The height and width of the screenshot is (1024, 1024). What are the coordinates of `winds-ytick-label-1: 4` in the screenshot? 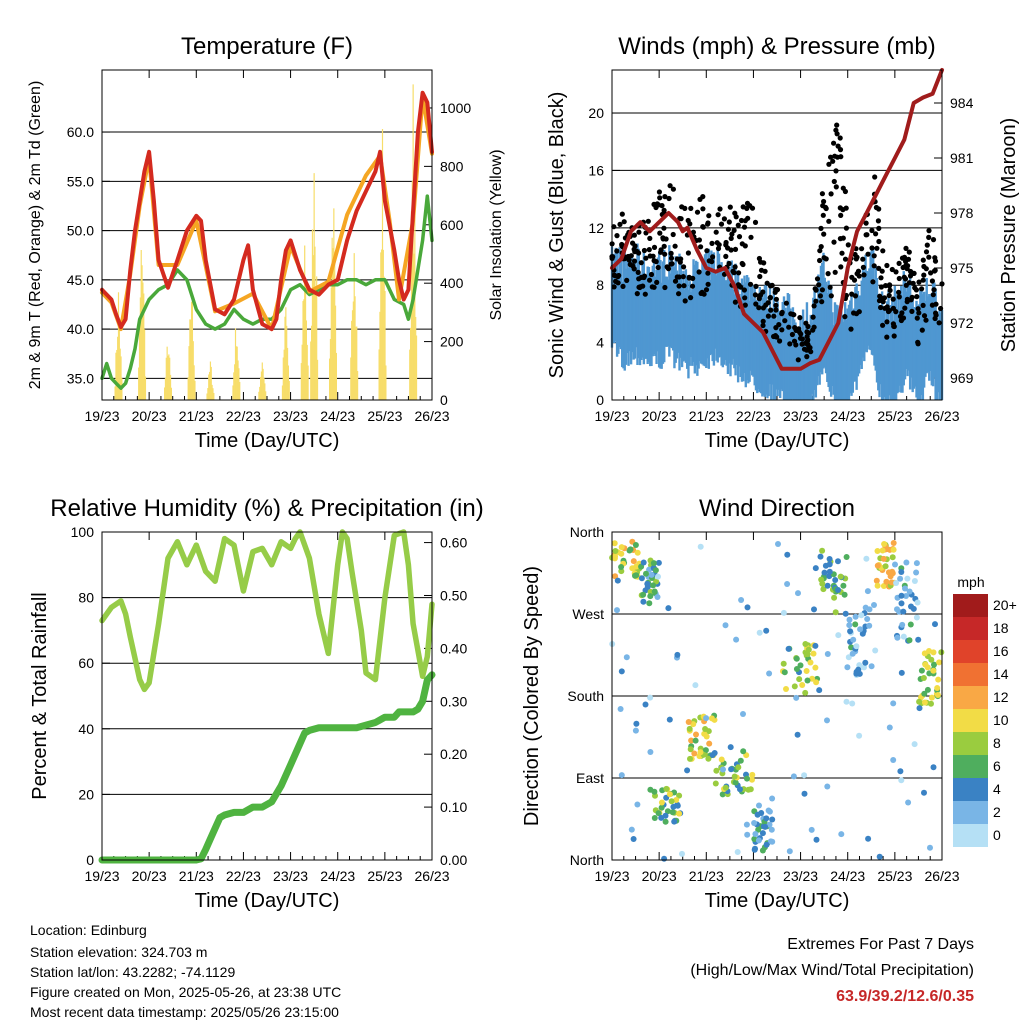 It's located at (600, 343).